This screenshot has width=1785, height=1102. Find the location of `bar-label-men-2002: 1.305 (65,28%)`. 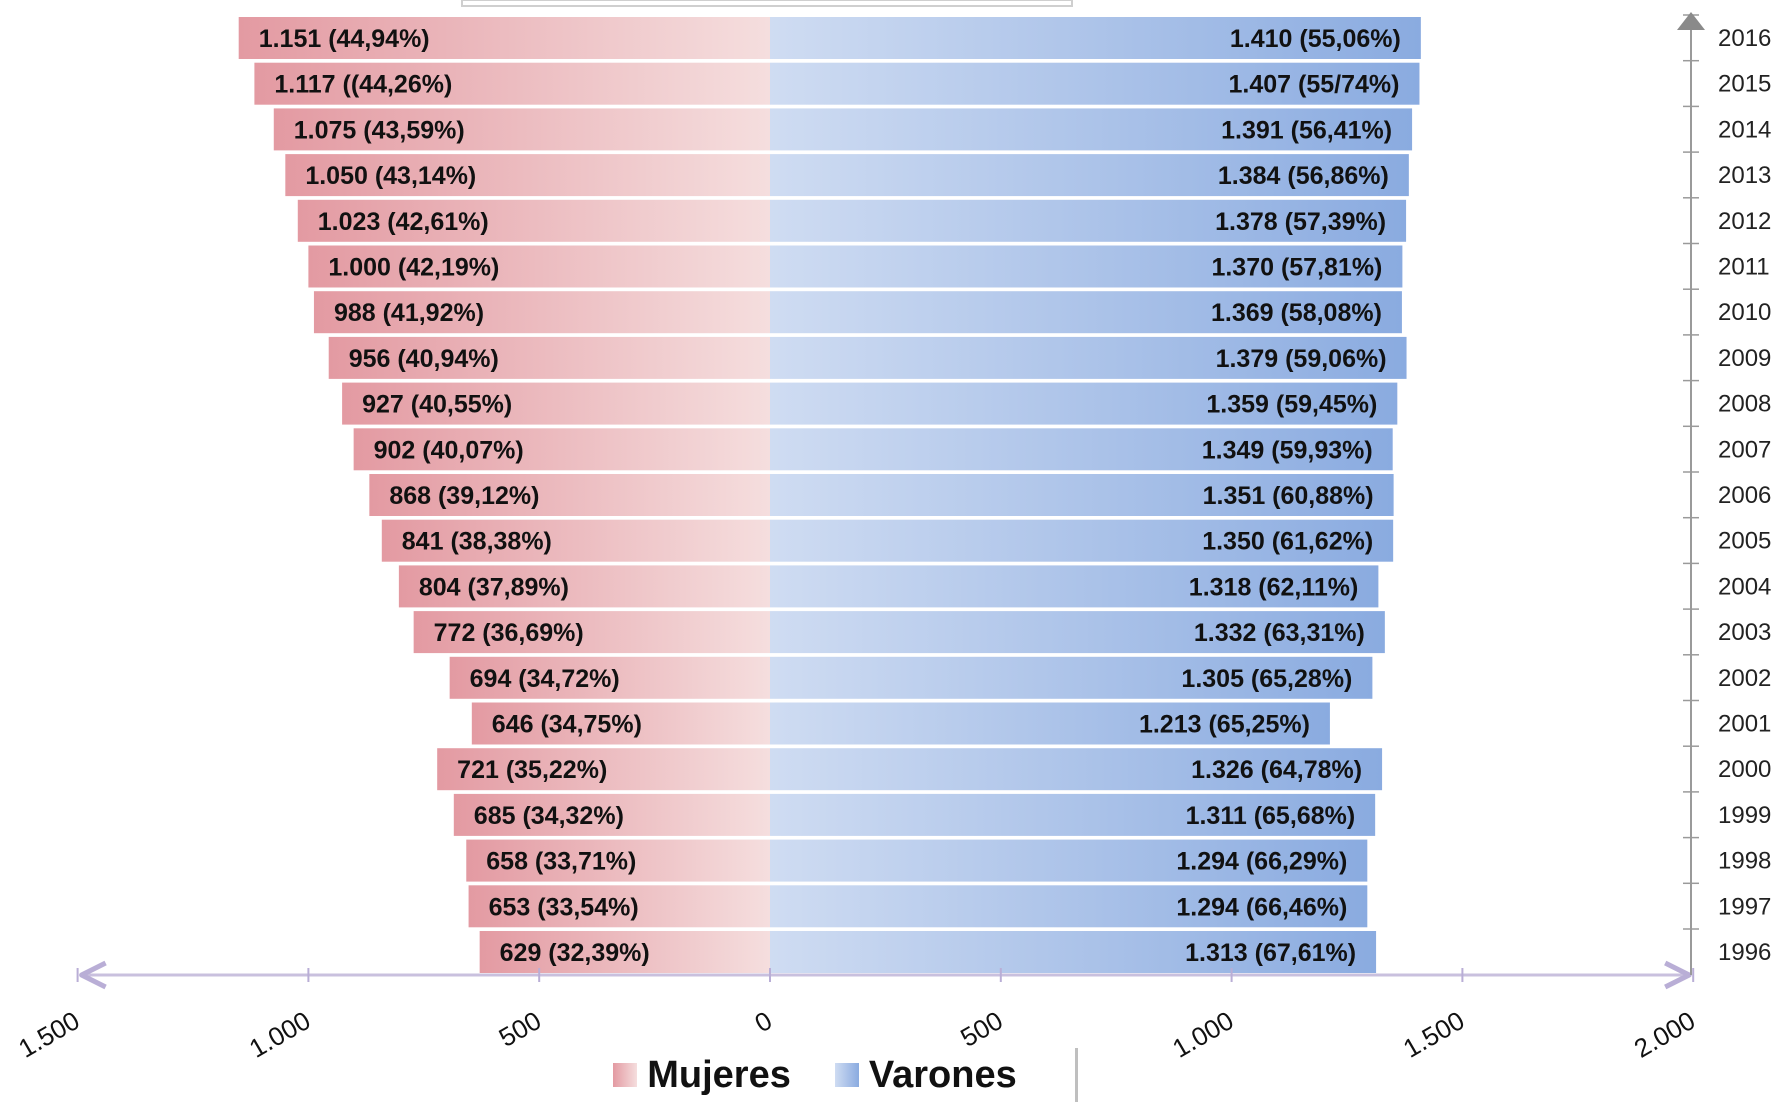

bar-label-men-2002: 1.305 (65,28%) is located at coordinates (1266, 679).